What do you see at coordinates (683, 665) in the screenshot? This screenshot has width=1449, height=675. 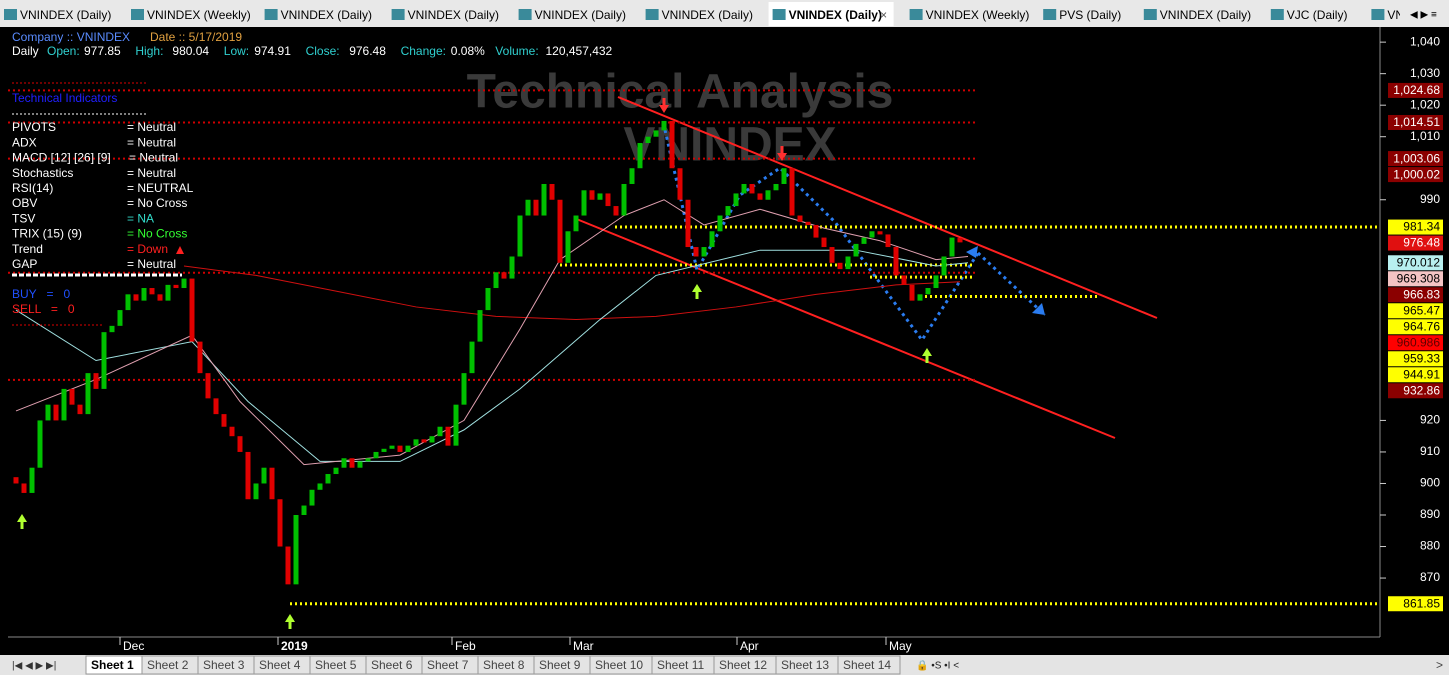 I see `sheet-tab: Sheet 11` at bounding box center [683, 665].